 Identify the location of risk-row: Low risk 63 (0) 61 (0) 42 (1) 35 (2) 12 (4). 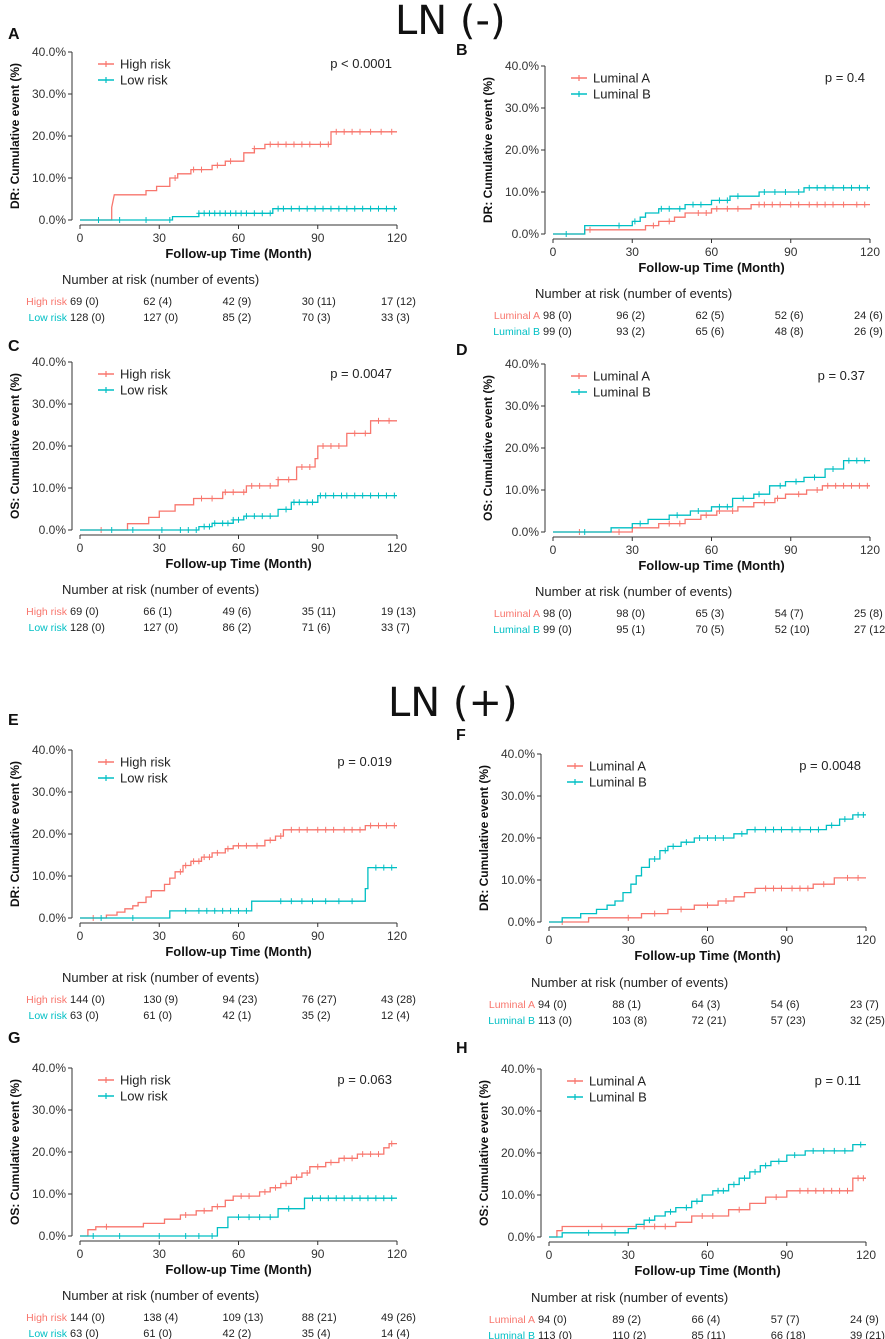
(222, 1017).